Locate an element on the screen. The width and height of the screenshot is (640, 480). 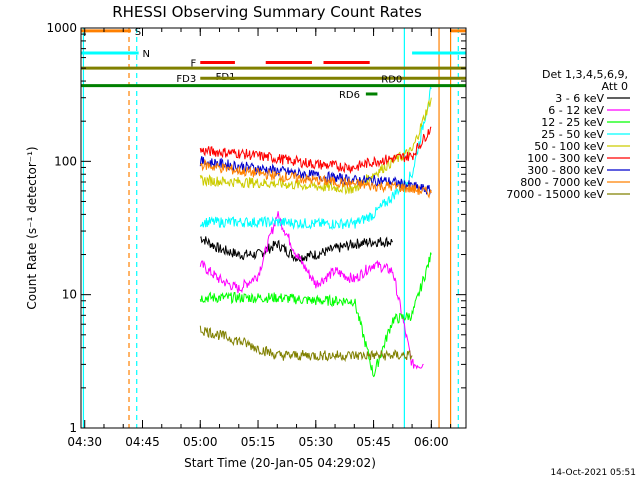
legend-entry-label: 12 - 25 keV is located at coordinates (572, 122).